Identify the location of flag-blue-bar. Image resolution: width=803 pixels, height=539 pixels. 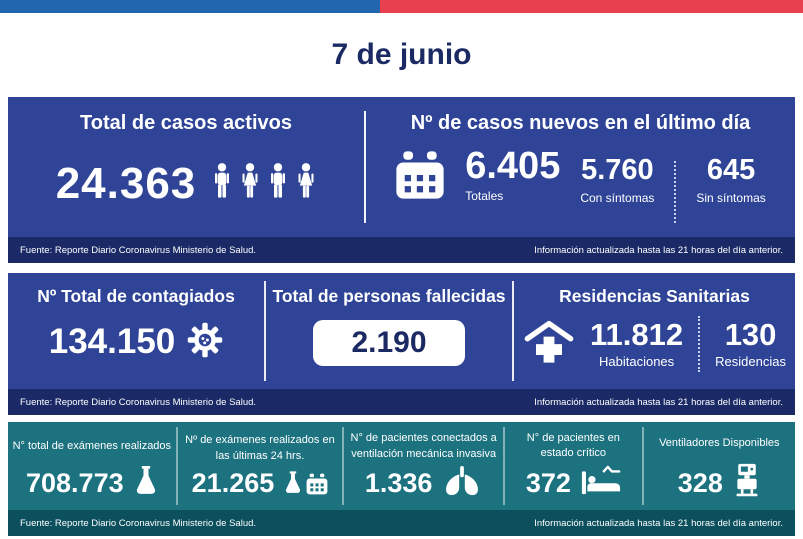
(190, 6).